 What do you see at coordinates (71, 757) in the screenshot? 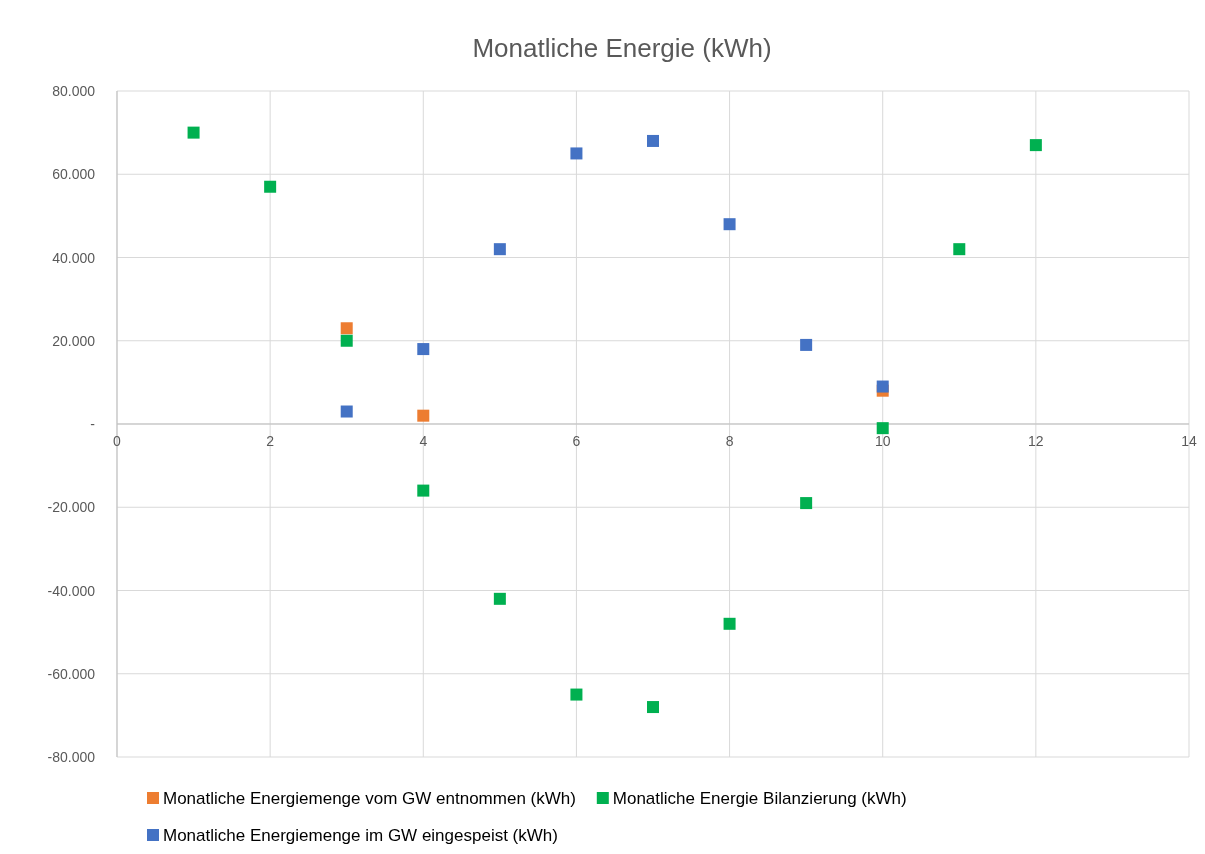
I see `y-tick-label: -80.000` at bounding box center [71, 757].